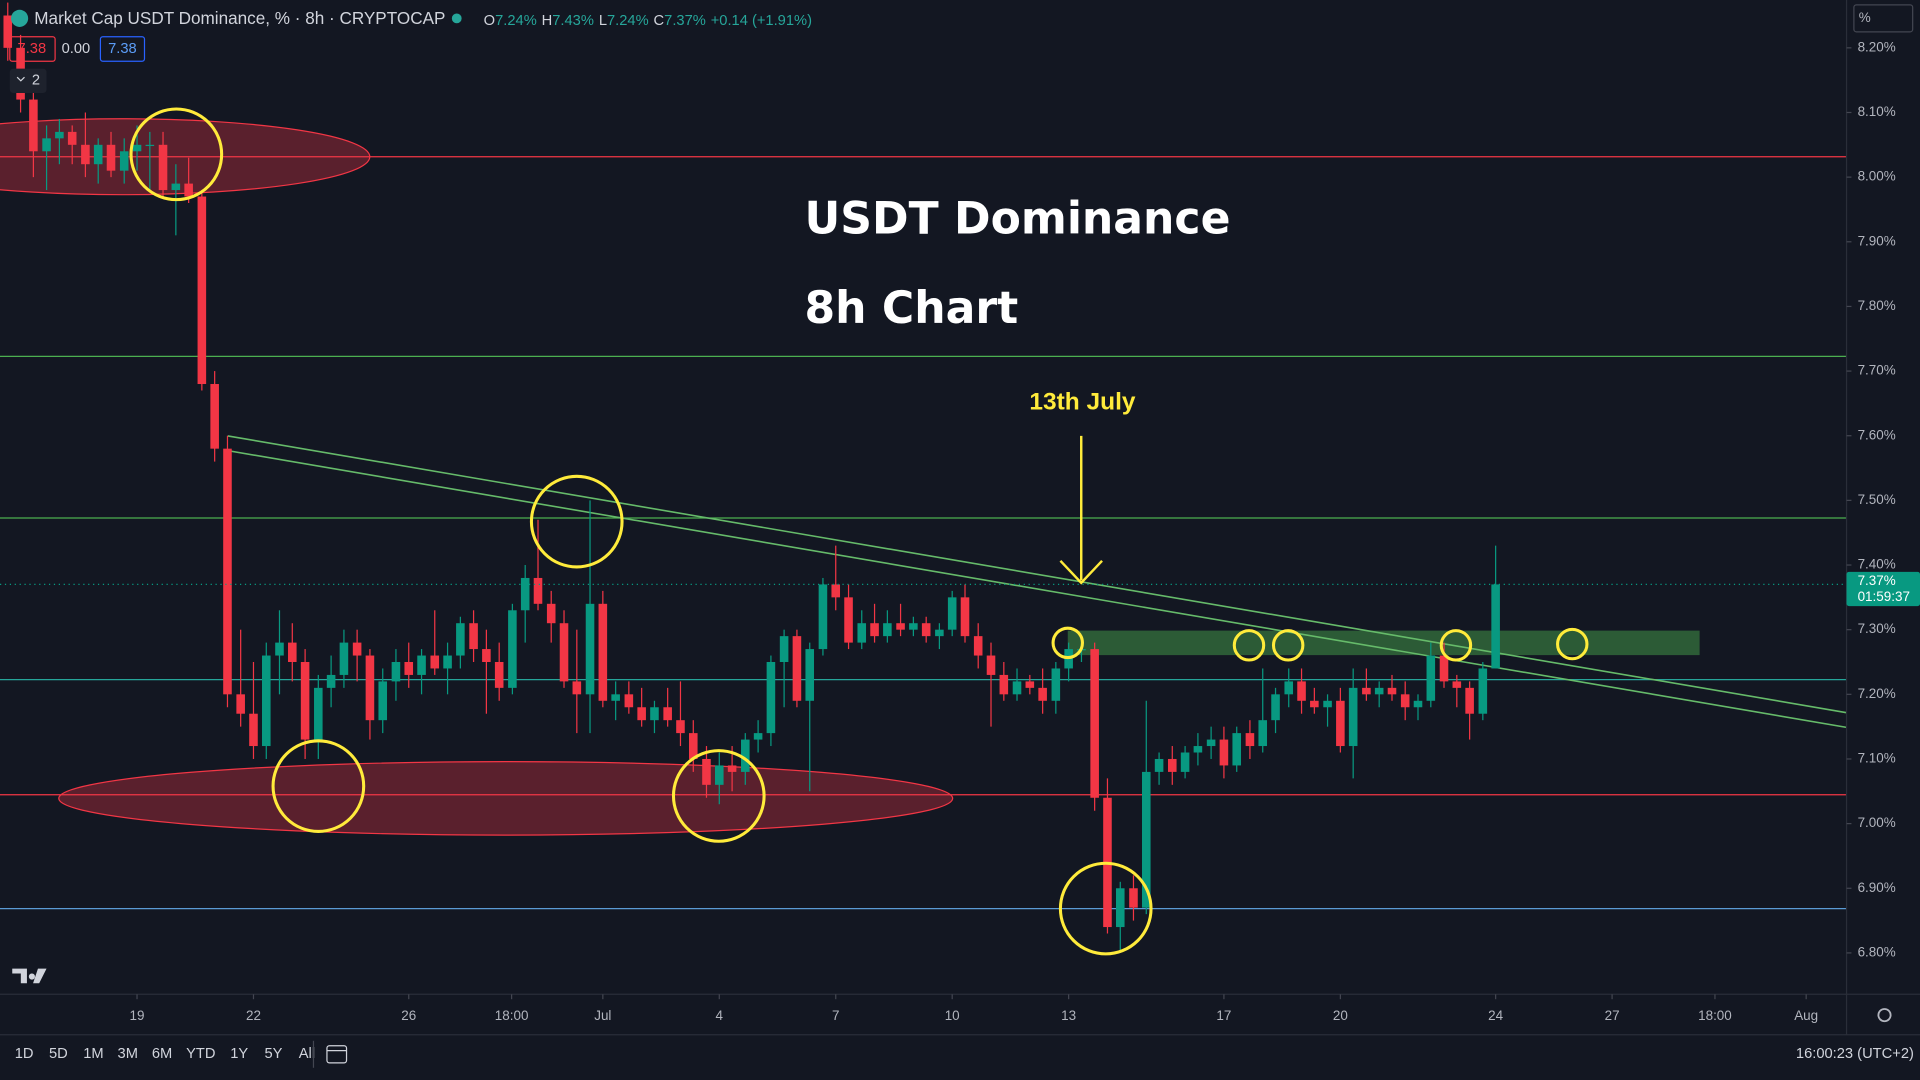  Describe the element at coordinates (1877, 176) in the screenshot. I see `y-tick-label: 8.00%` at that location.